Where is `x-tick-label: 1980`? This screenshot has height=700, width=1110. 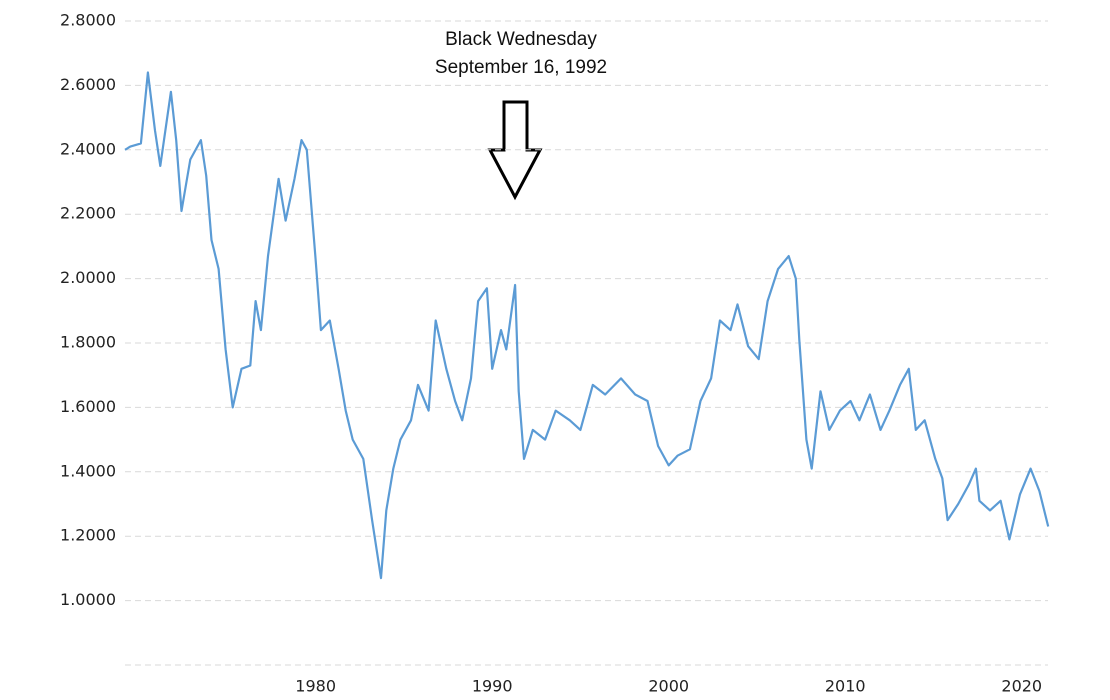 x-tick-label: 1980 is located at coordinates (315, 686).